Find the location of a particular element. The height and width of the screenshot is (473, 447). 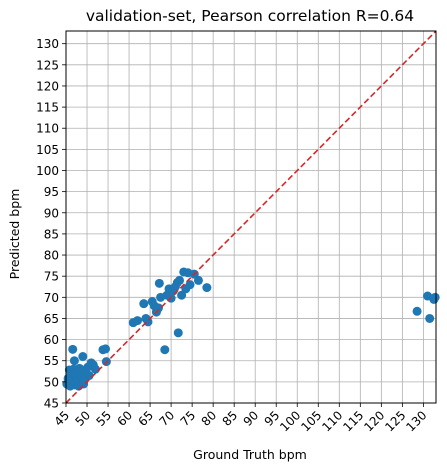

x-tick-label: 60 is located at coordinates (124, 418).